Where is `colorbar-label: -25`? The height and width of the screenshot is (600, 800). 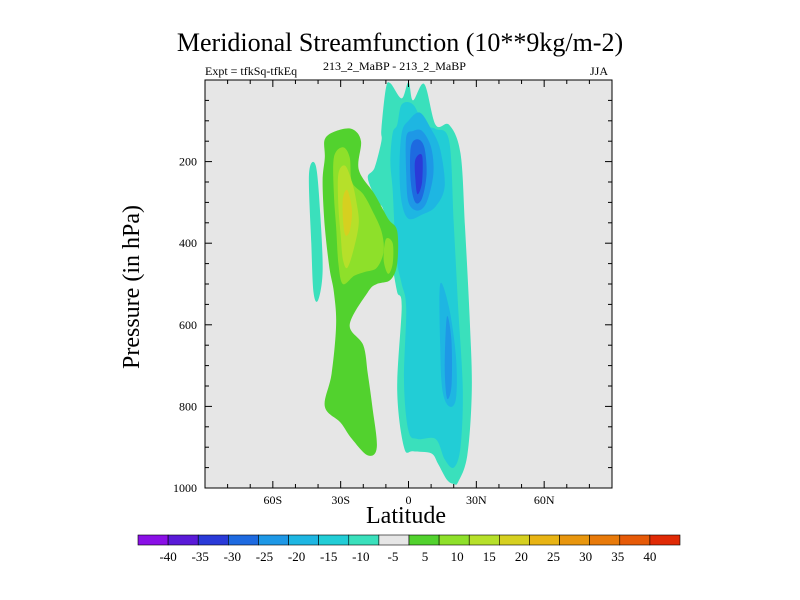 colorbar-label: -25 is located at coordinates (264, 556).